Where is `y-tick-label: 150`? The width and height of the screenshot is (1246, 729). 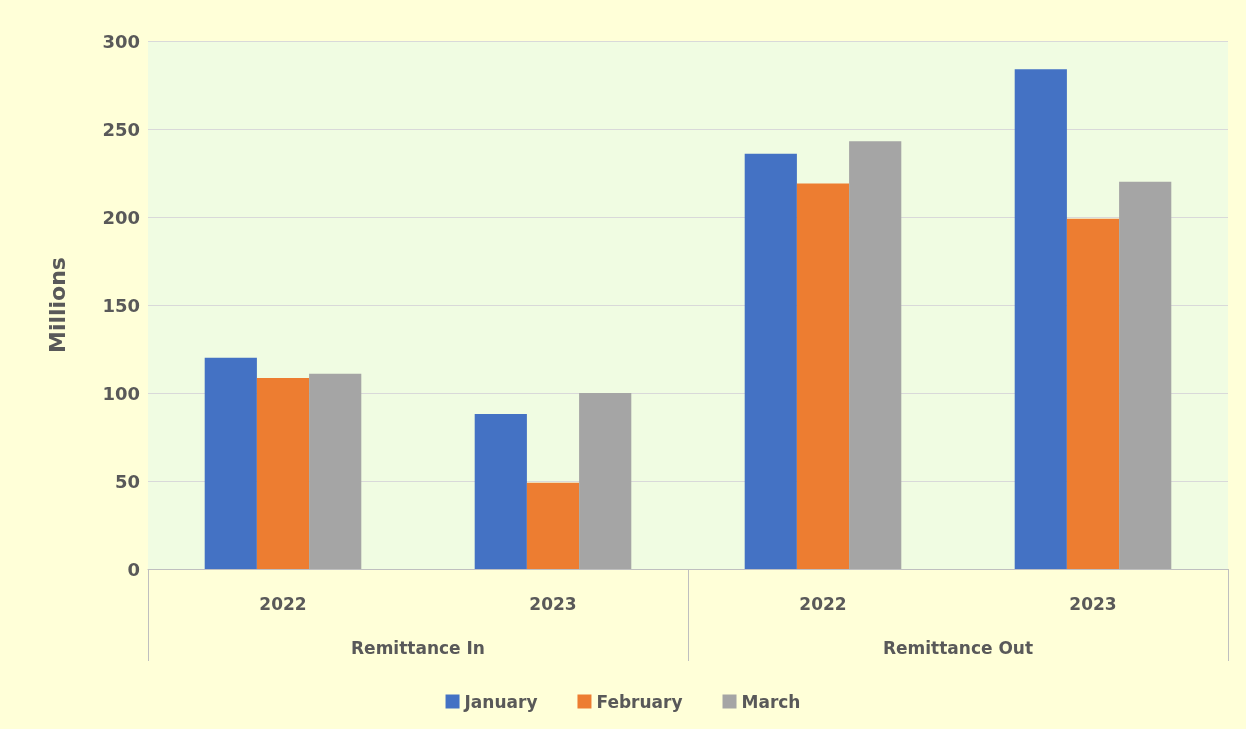 y-tick-label: 150 is located at coordinates (121, 305).